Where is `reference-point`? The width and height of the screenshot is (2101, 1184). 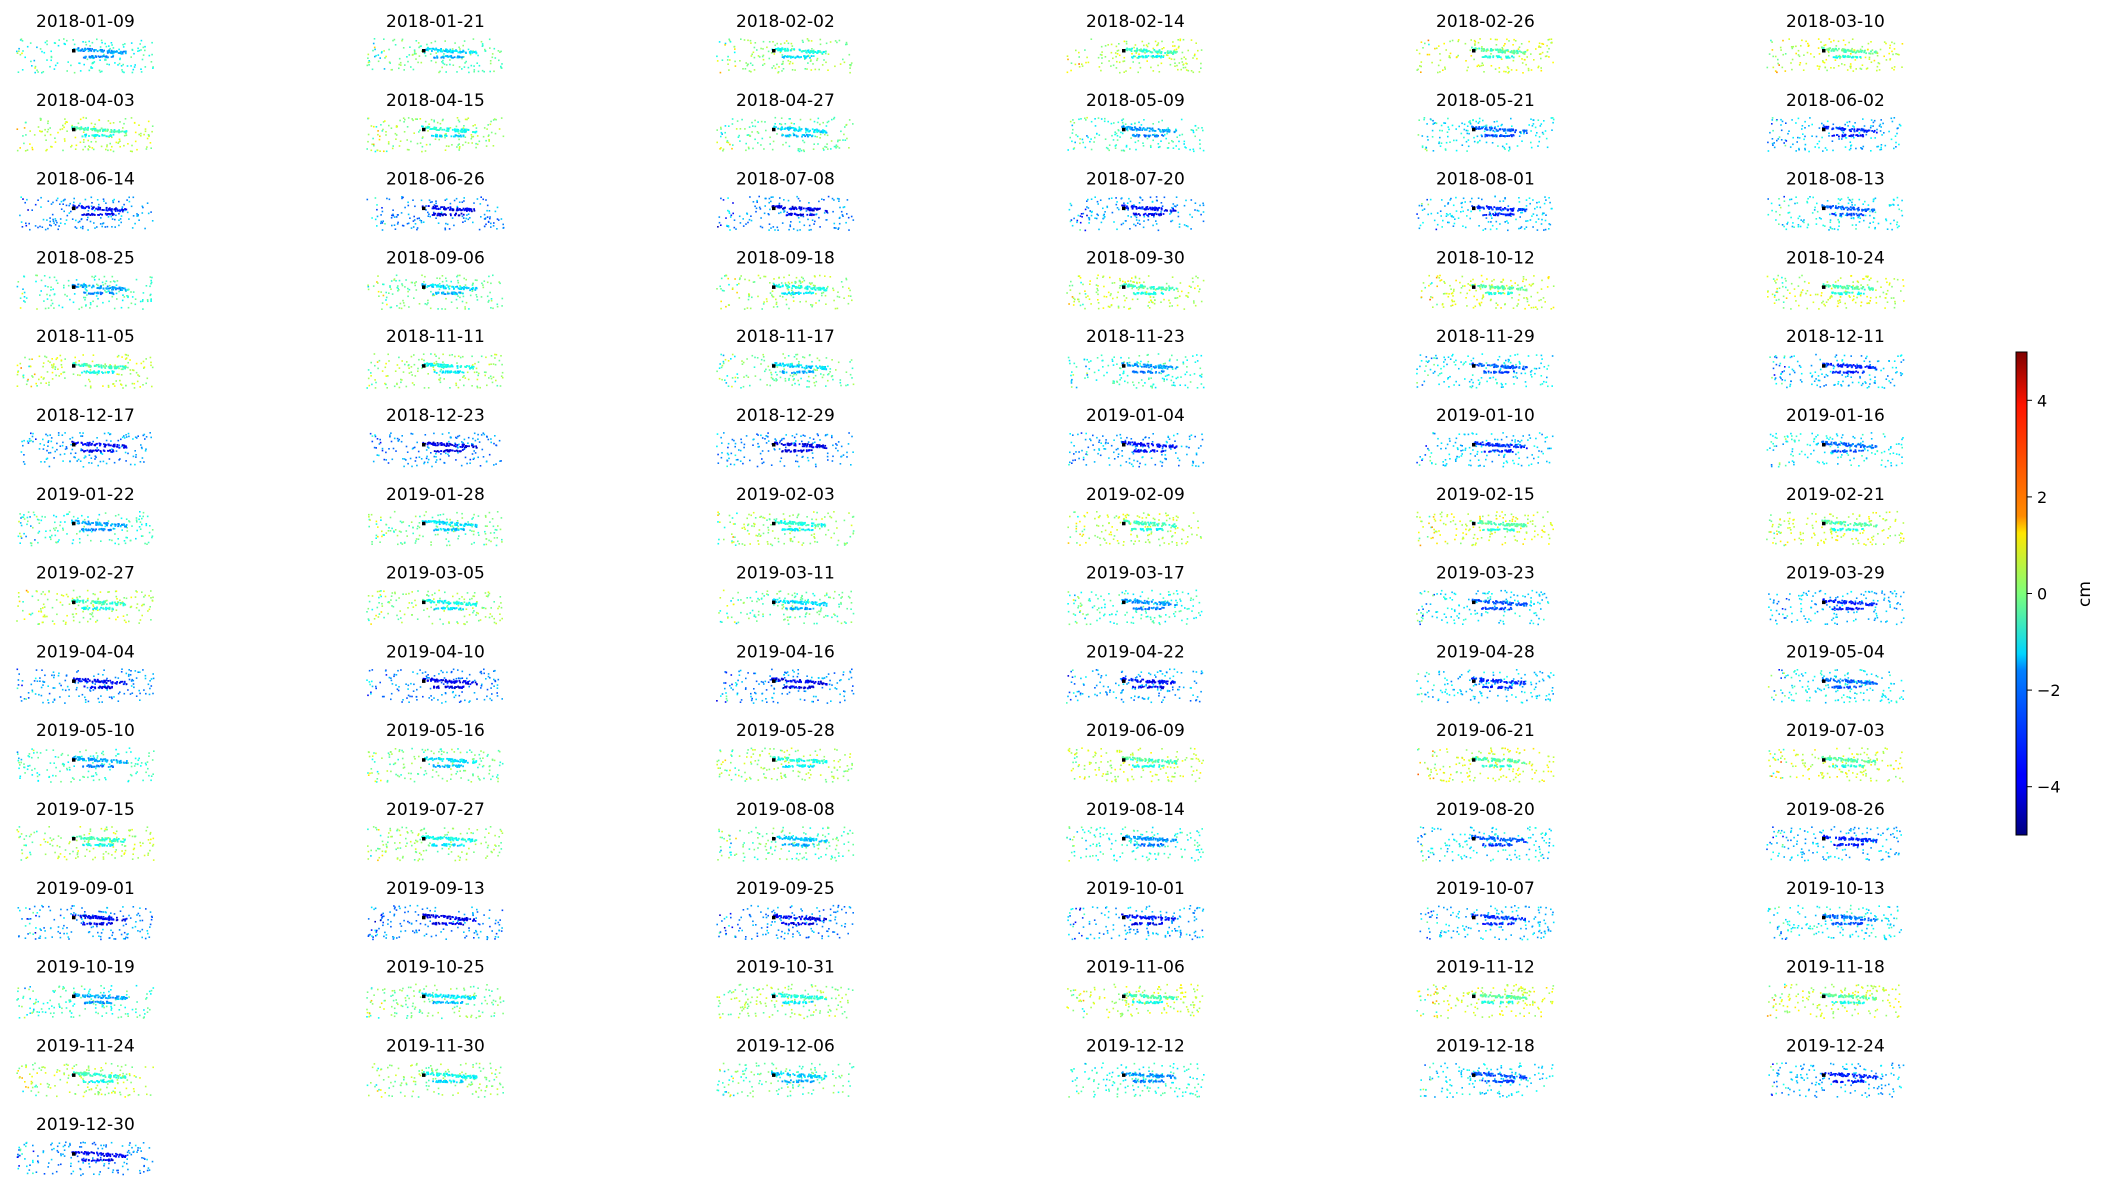
reference-point is located at coordinates (1124, 130).